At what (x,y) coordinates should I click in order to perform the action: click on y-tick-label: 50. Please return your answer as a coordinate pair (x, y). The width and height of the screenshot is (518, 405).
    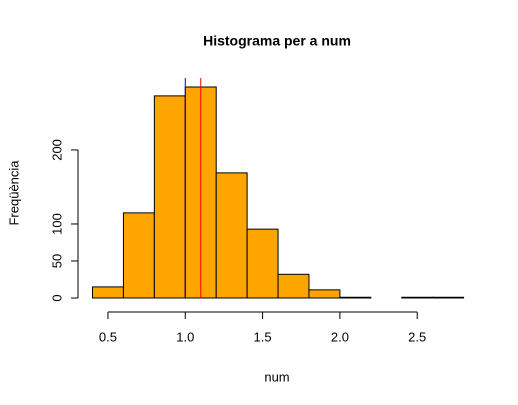
    Looking at the image, I should click on (56, 261).